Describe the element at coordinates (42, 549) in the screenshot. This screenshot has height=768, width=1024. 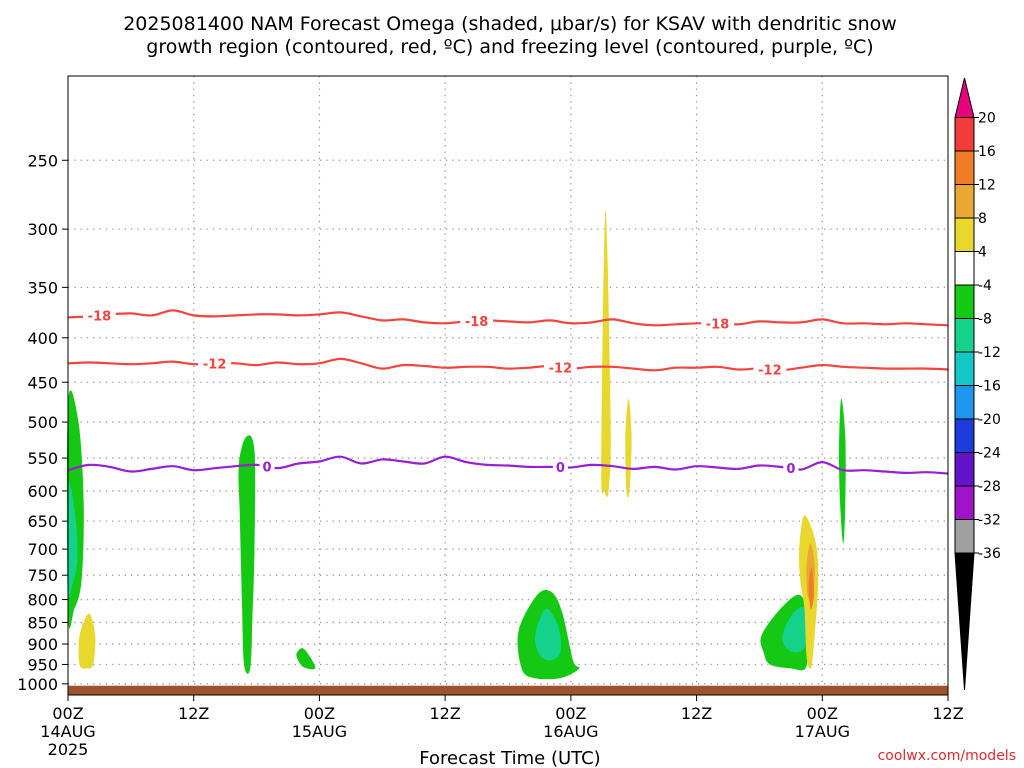
I see `y-tick-label: 700` at that location.